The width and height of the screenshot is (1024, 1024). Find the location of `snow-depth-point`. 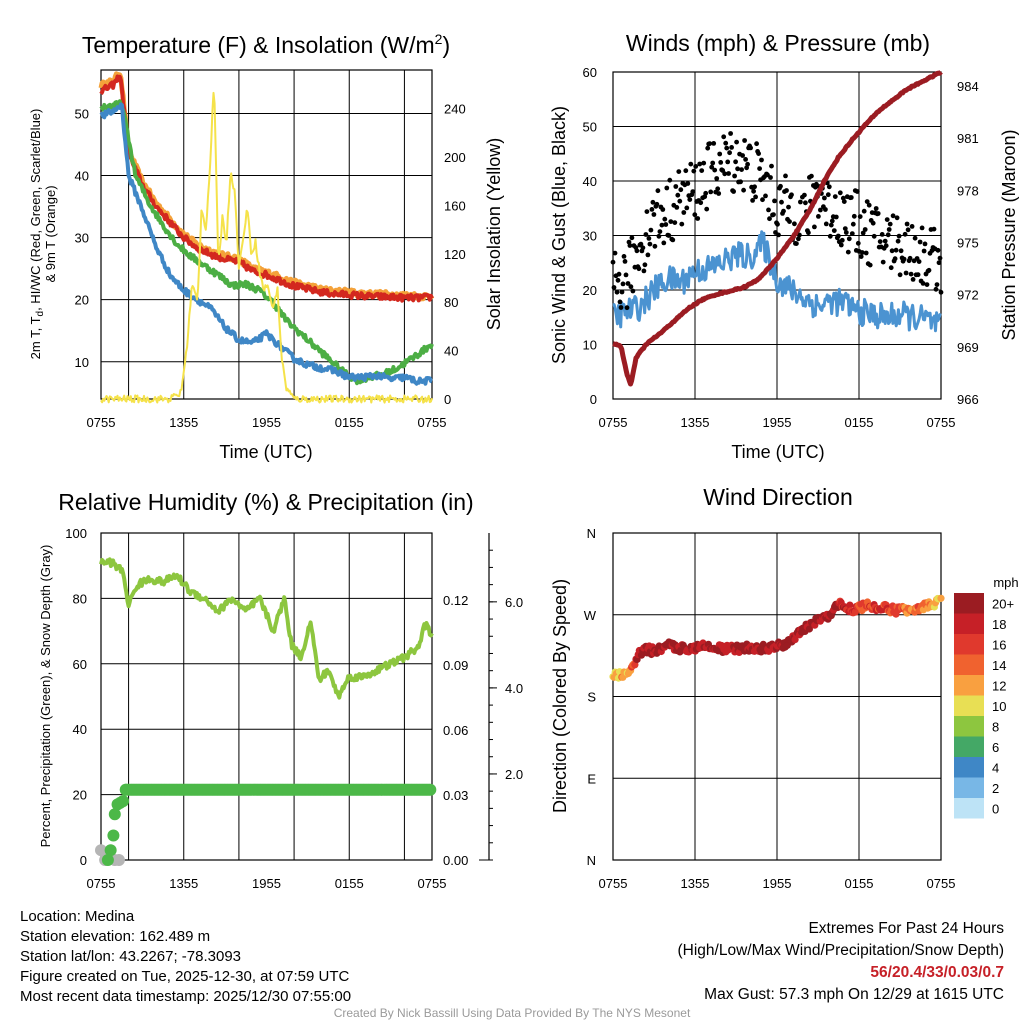

snow-depth-point is located at coordinates (118, 860).